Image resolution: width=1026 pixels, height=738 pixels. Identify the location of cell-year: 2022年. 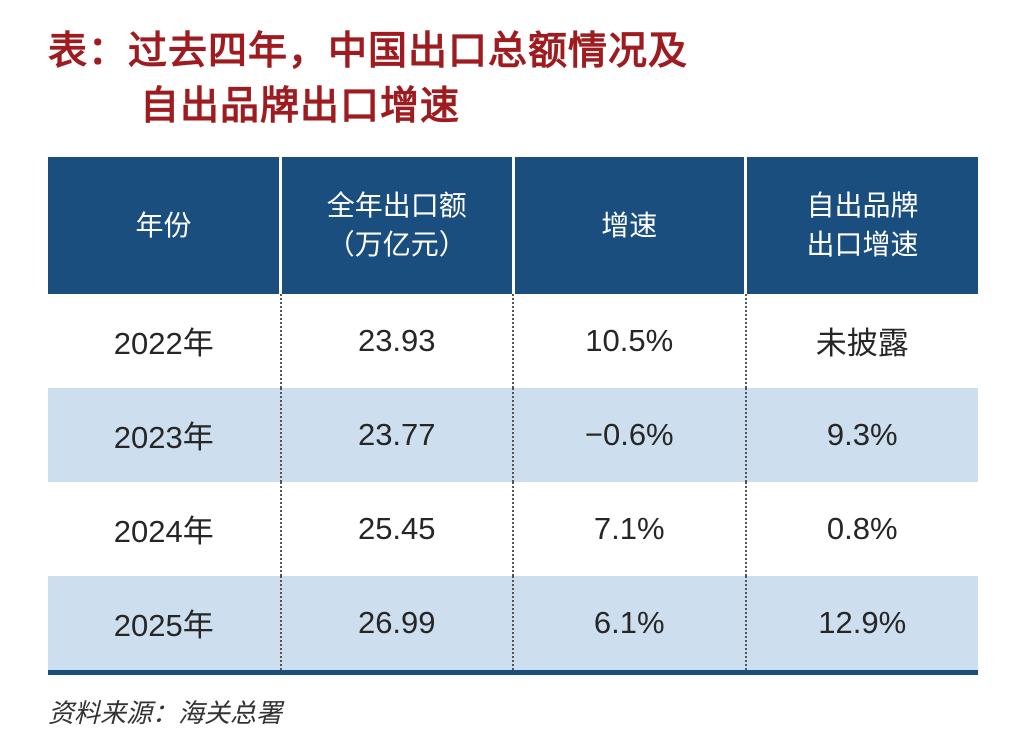
(163, 344).